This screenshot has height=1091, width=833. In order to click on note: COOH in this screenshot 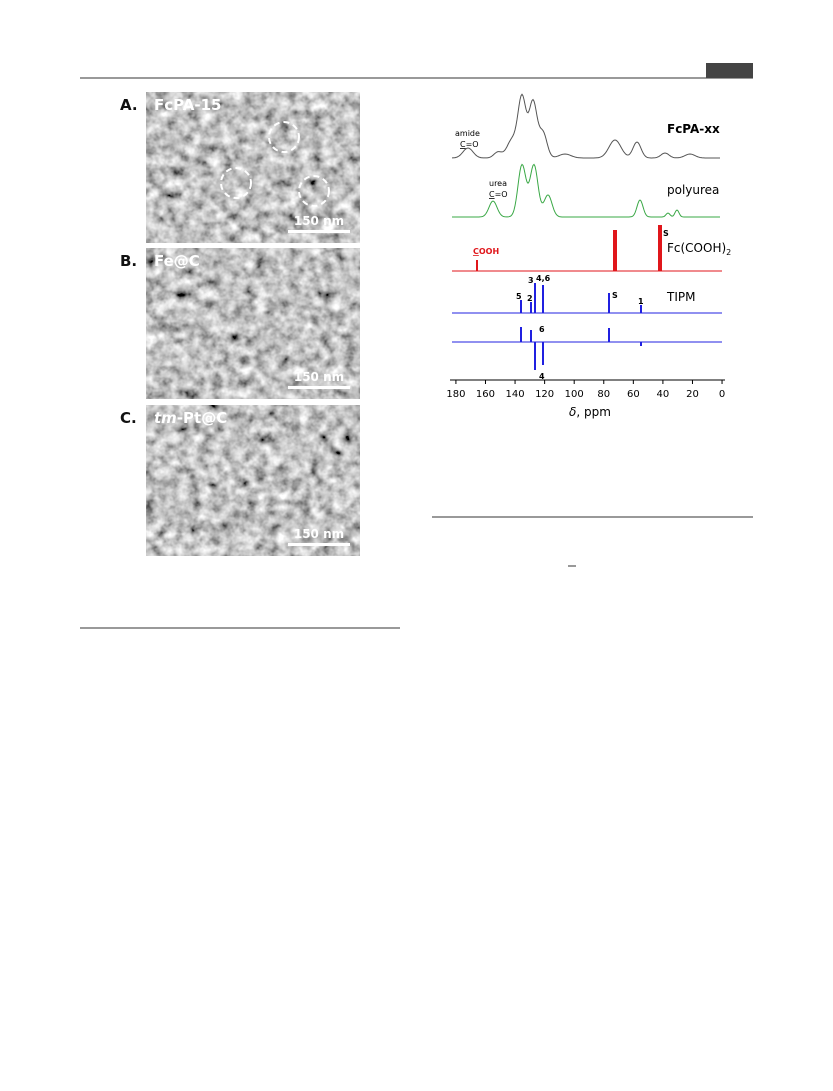, I will do `click(486, 251)`.